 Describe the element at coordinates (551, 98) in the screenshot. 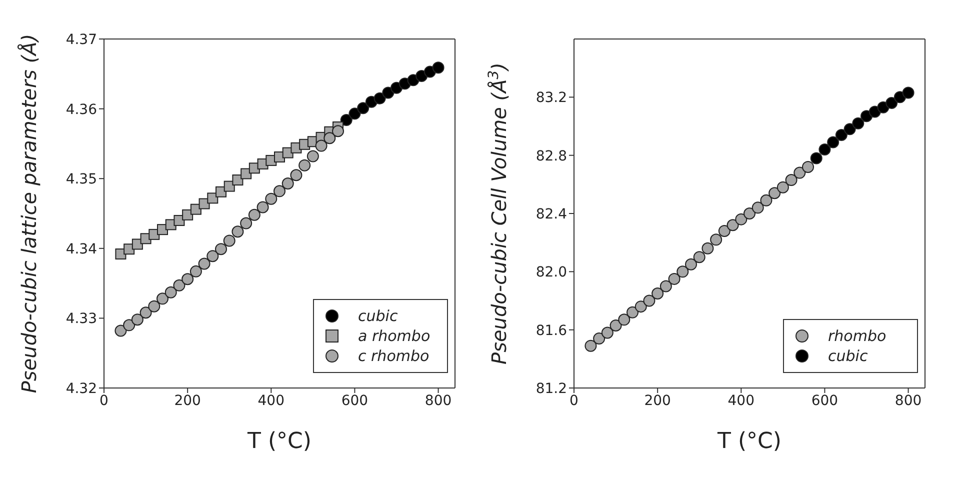

I see `y-tick-label: 83.2` at that location.